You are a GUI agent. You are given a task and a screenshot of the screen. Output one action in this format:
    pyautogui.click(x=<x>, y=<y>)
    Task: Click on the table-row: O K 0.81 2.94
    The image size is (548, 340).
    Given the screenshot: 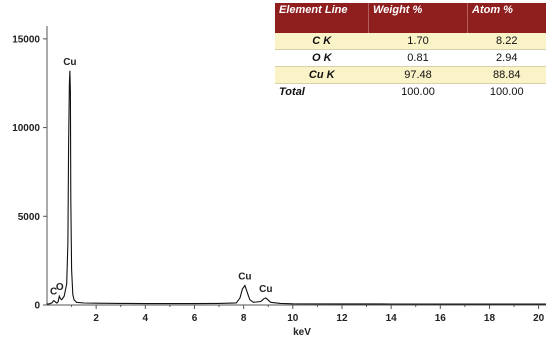 What is the action you would take?
    pyautogui.click(x=410, y=58)
    